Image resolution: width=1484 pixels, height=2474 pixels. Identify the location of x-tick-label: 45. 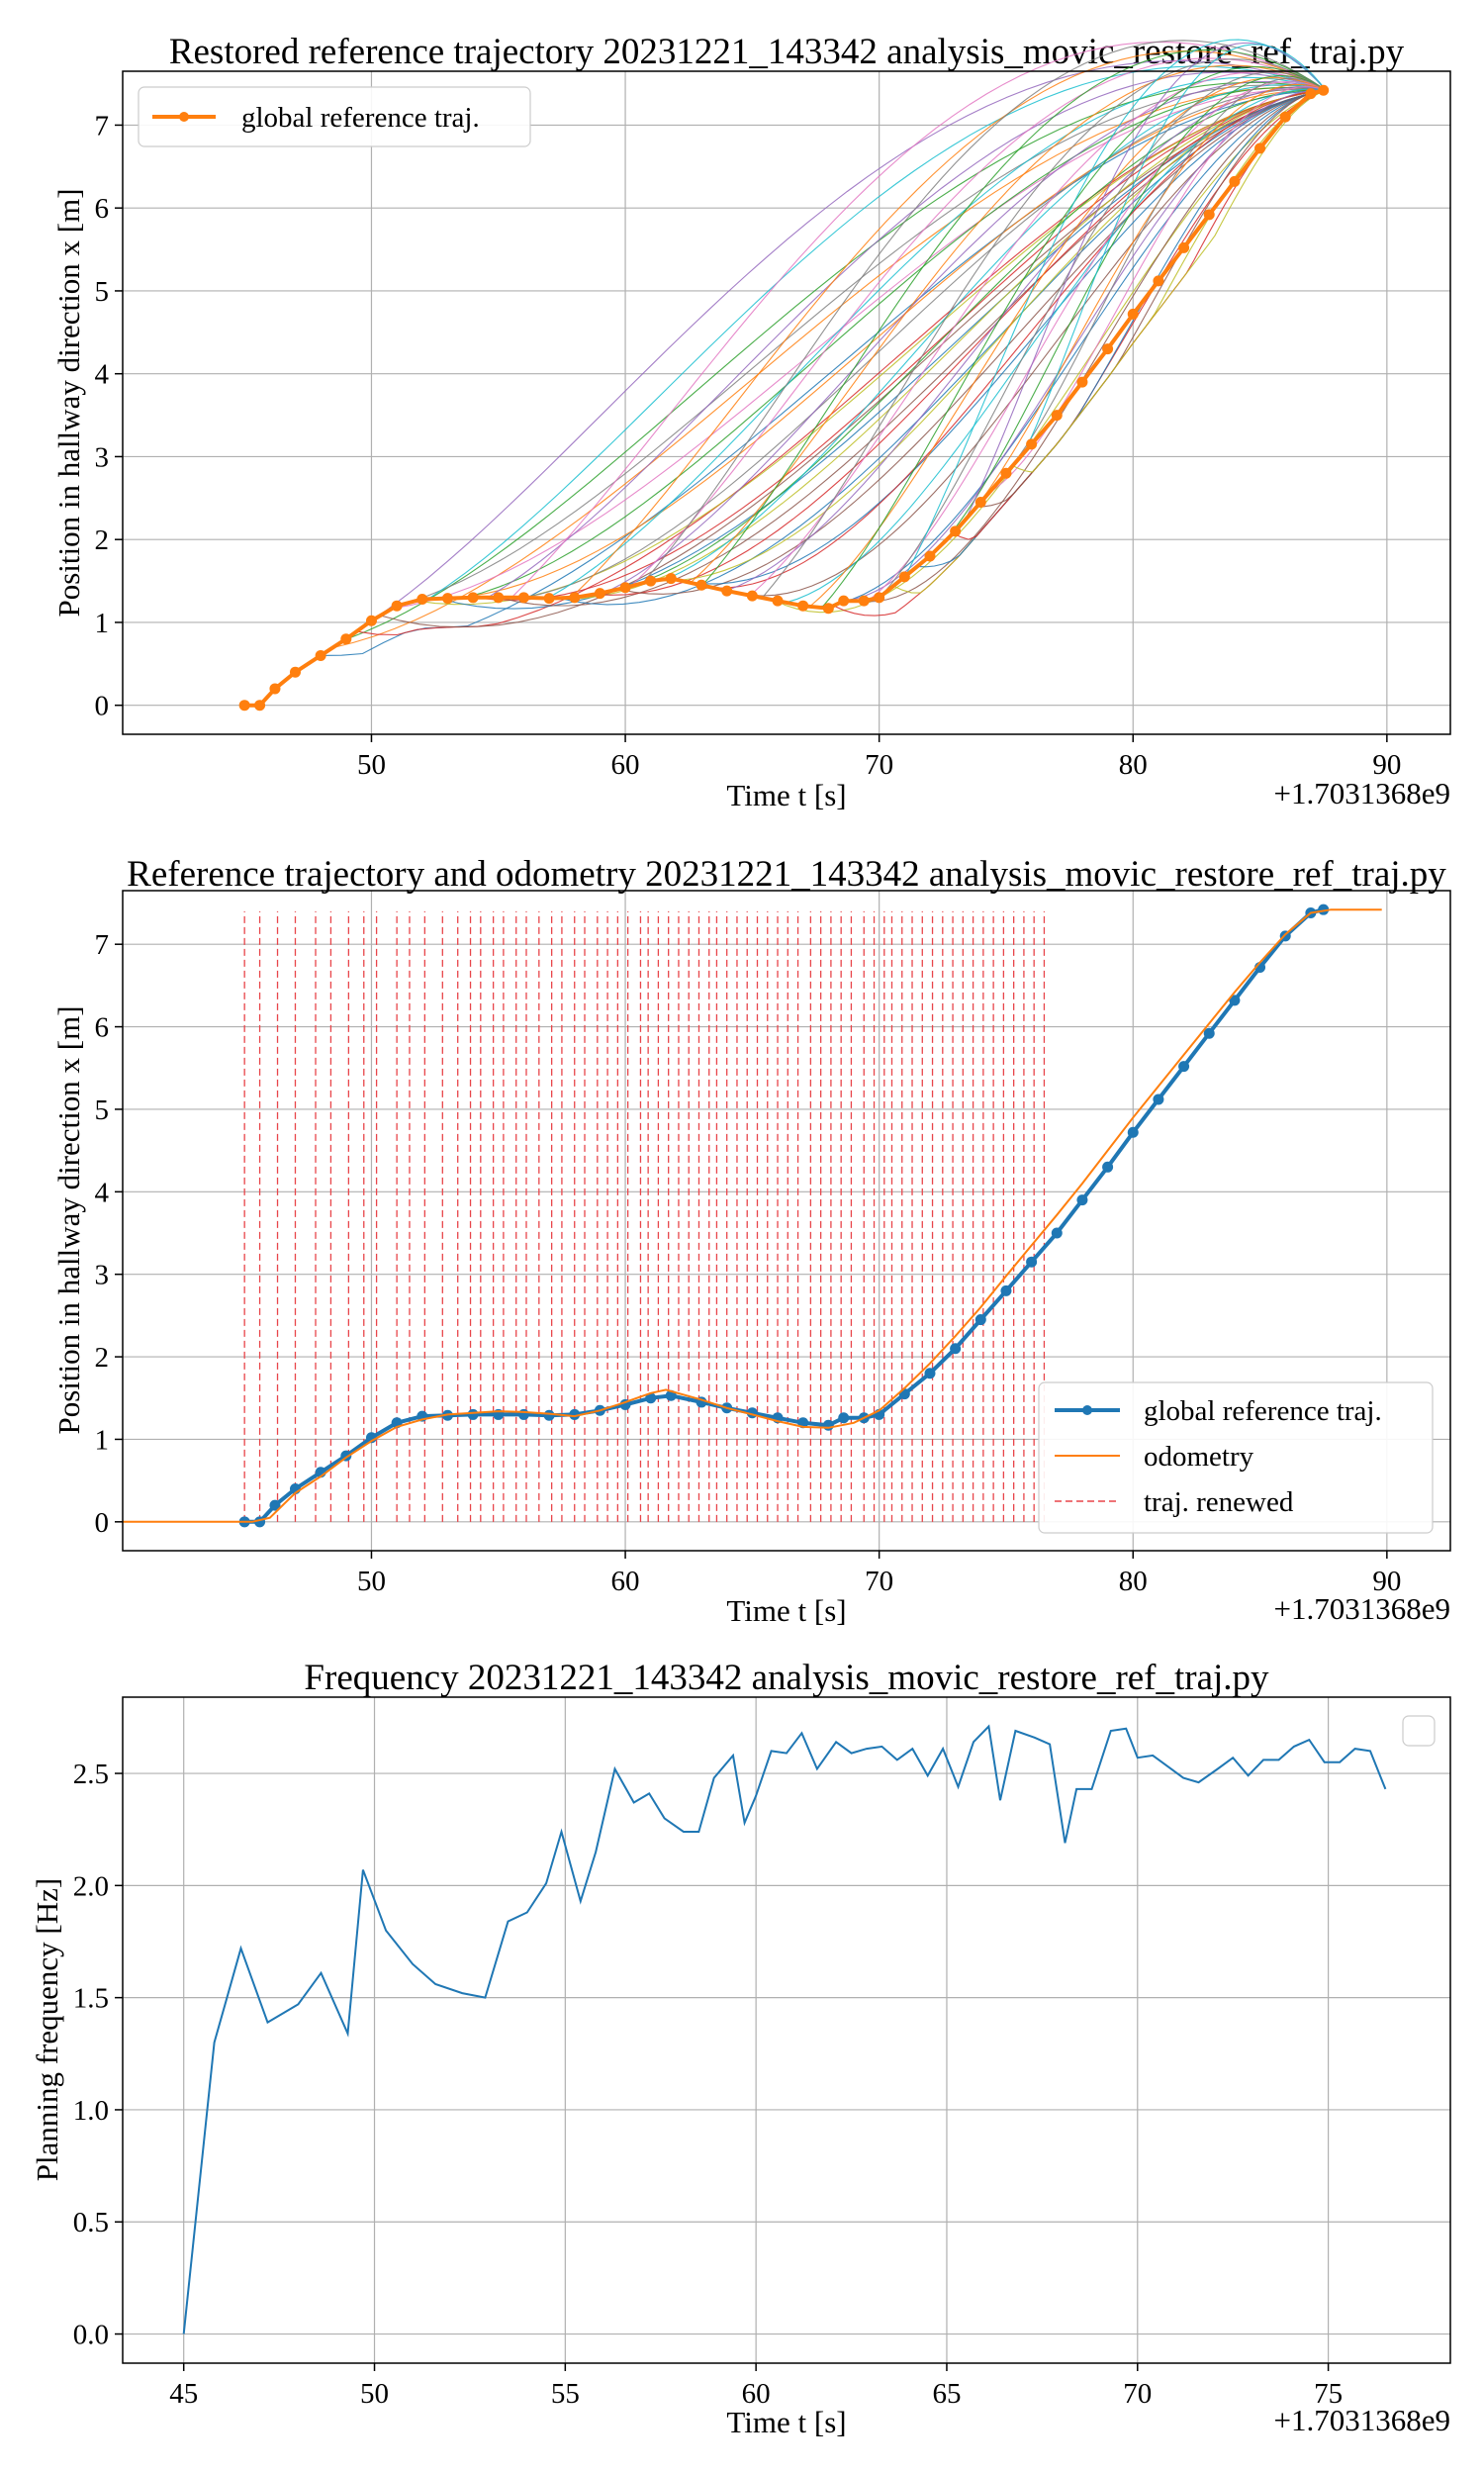
(183, 2394).